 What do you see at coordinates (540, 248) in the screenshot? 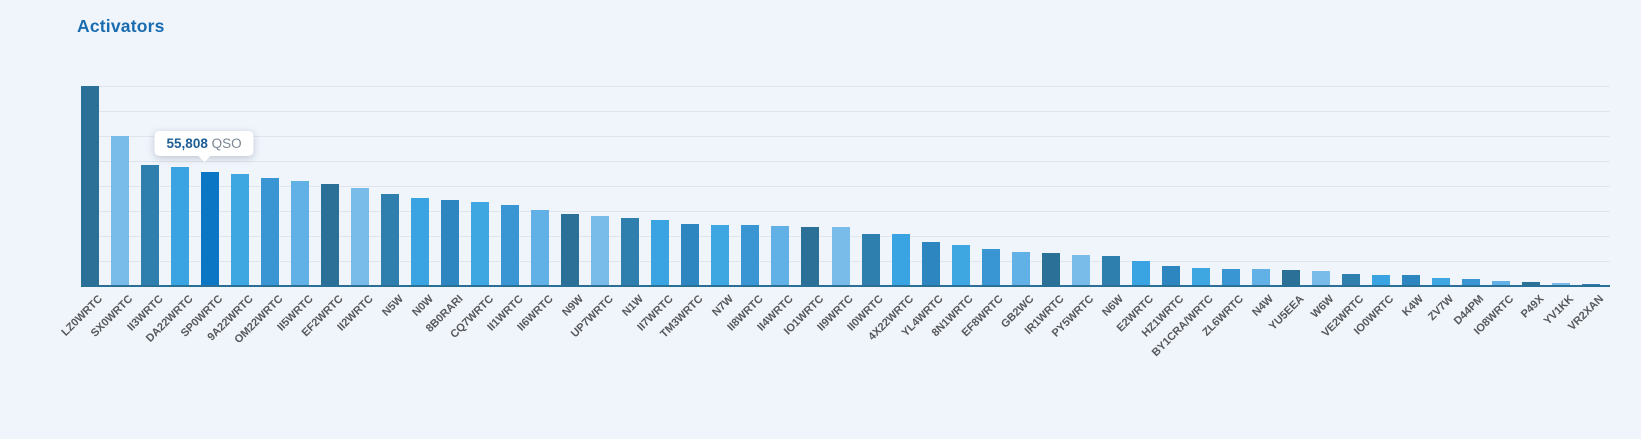
I see `bar-II6WRTC` at bounding box center [540, 248].